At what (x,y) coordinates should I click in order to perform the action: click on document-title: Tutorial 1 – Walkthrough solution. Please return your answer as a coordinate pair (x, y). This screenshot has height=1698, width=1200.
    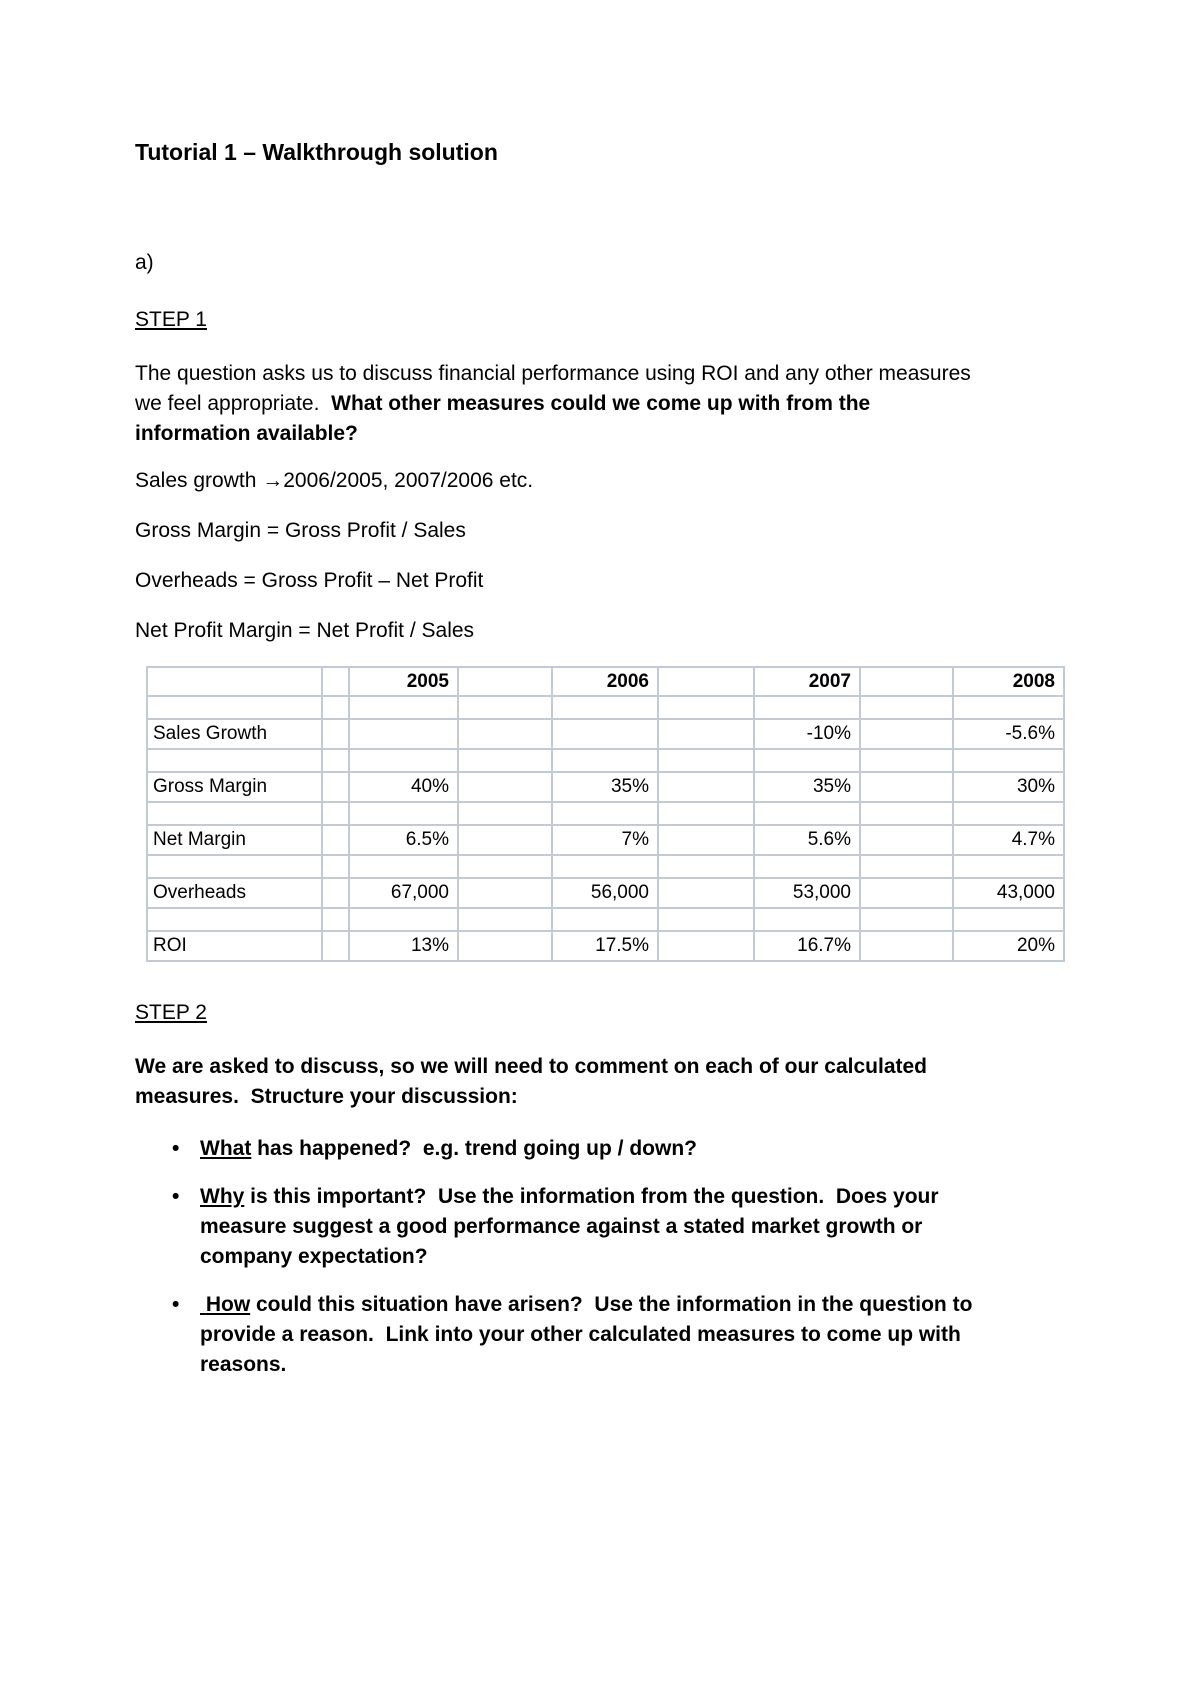
    Looking at the image, I should click on (316, 152).